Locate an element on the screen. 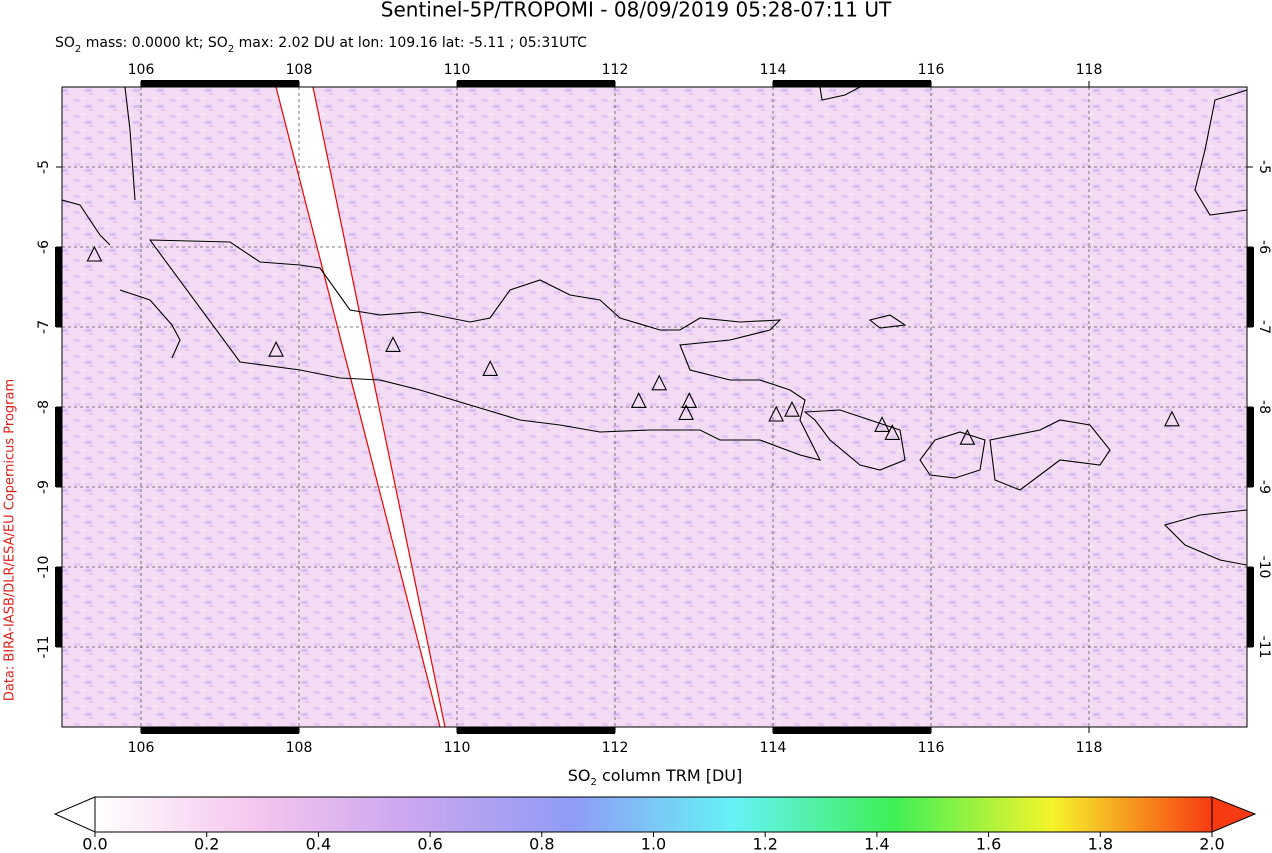  colorbar-tick-label: 0.0 is located at coordinates (94, 844).